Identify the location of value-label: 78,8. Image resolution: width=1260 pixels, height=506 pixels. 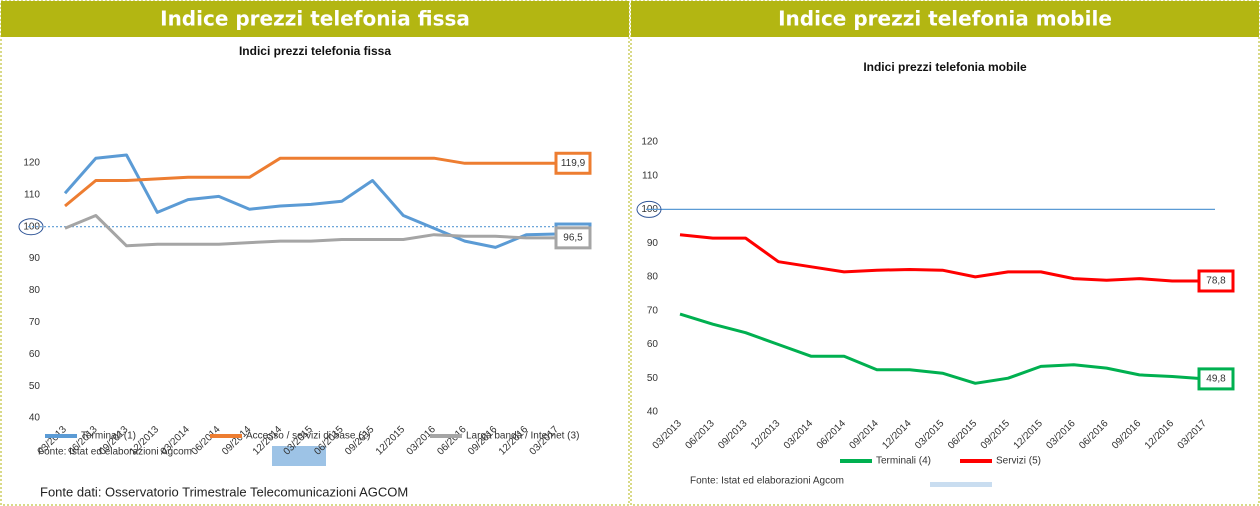
(1216, 281).